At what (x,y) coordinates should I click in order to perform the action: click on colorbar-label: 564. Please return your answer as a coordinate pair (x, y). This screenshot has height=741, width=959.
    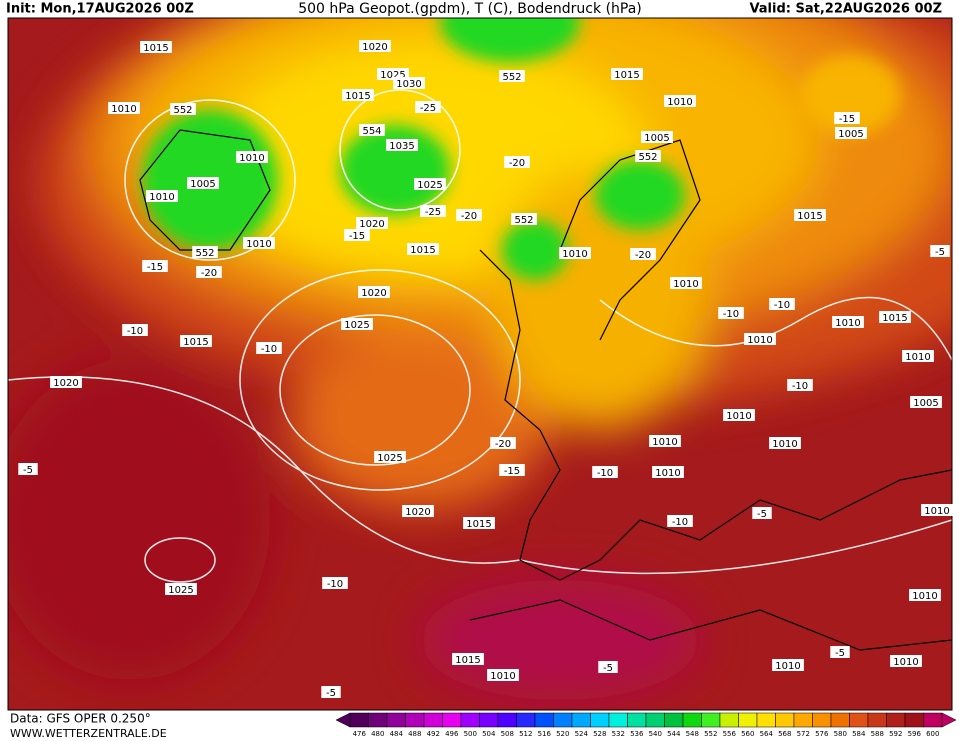
    Looking at the image, I should click on (767, 734).